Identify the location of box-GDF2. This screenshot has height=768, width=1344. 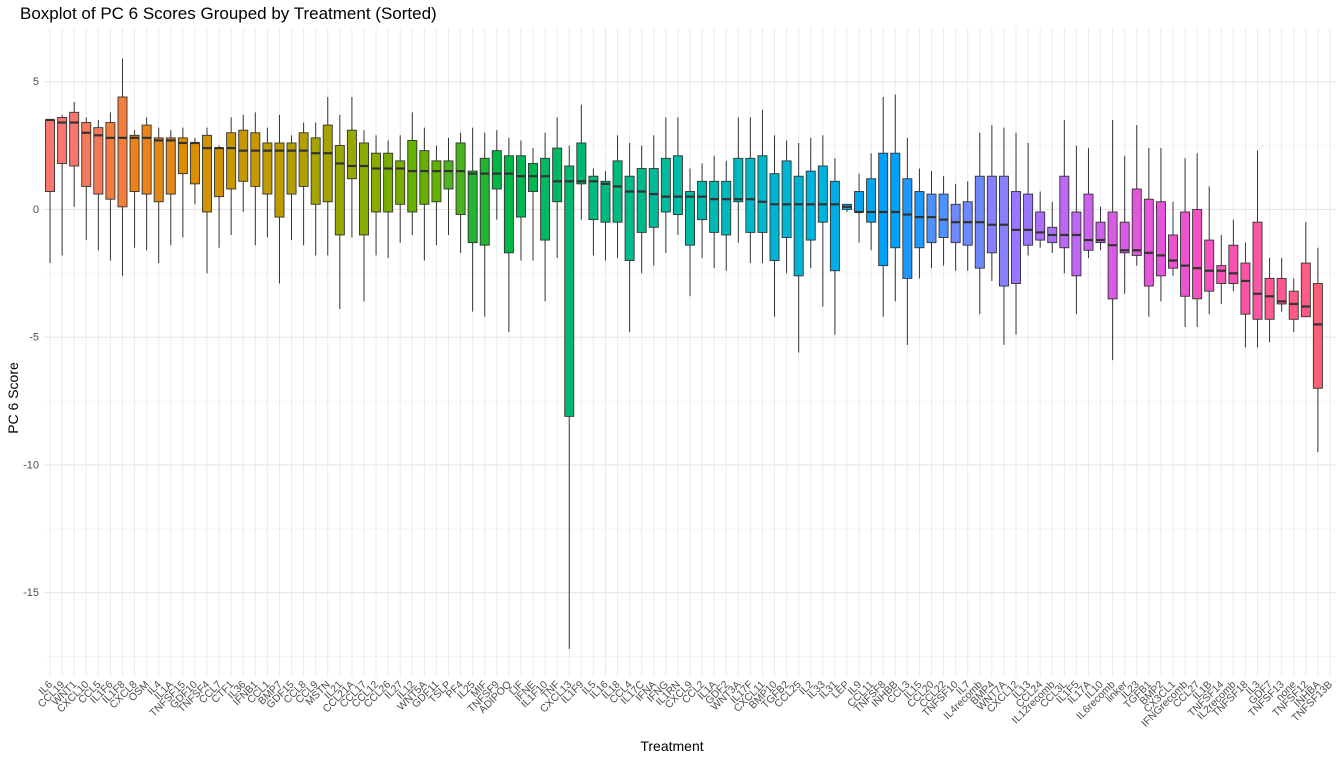
(726, 215).